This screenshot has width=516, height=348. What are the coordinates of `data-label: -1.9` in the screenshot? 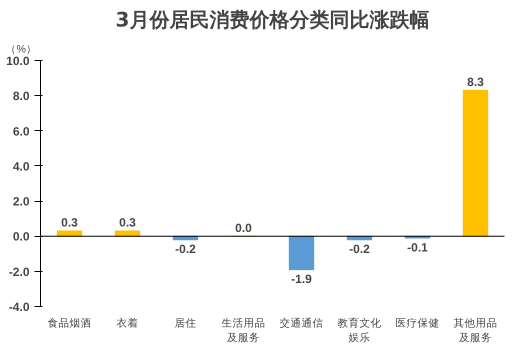 It's located at (301, 279).